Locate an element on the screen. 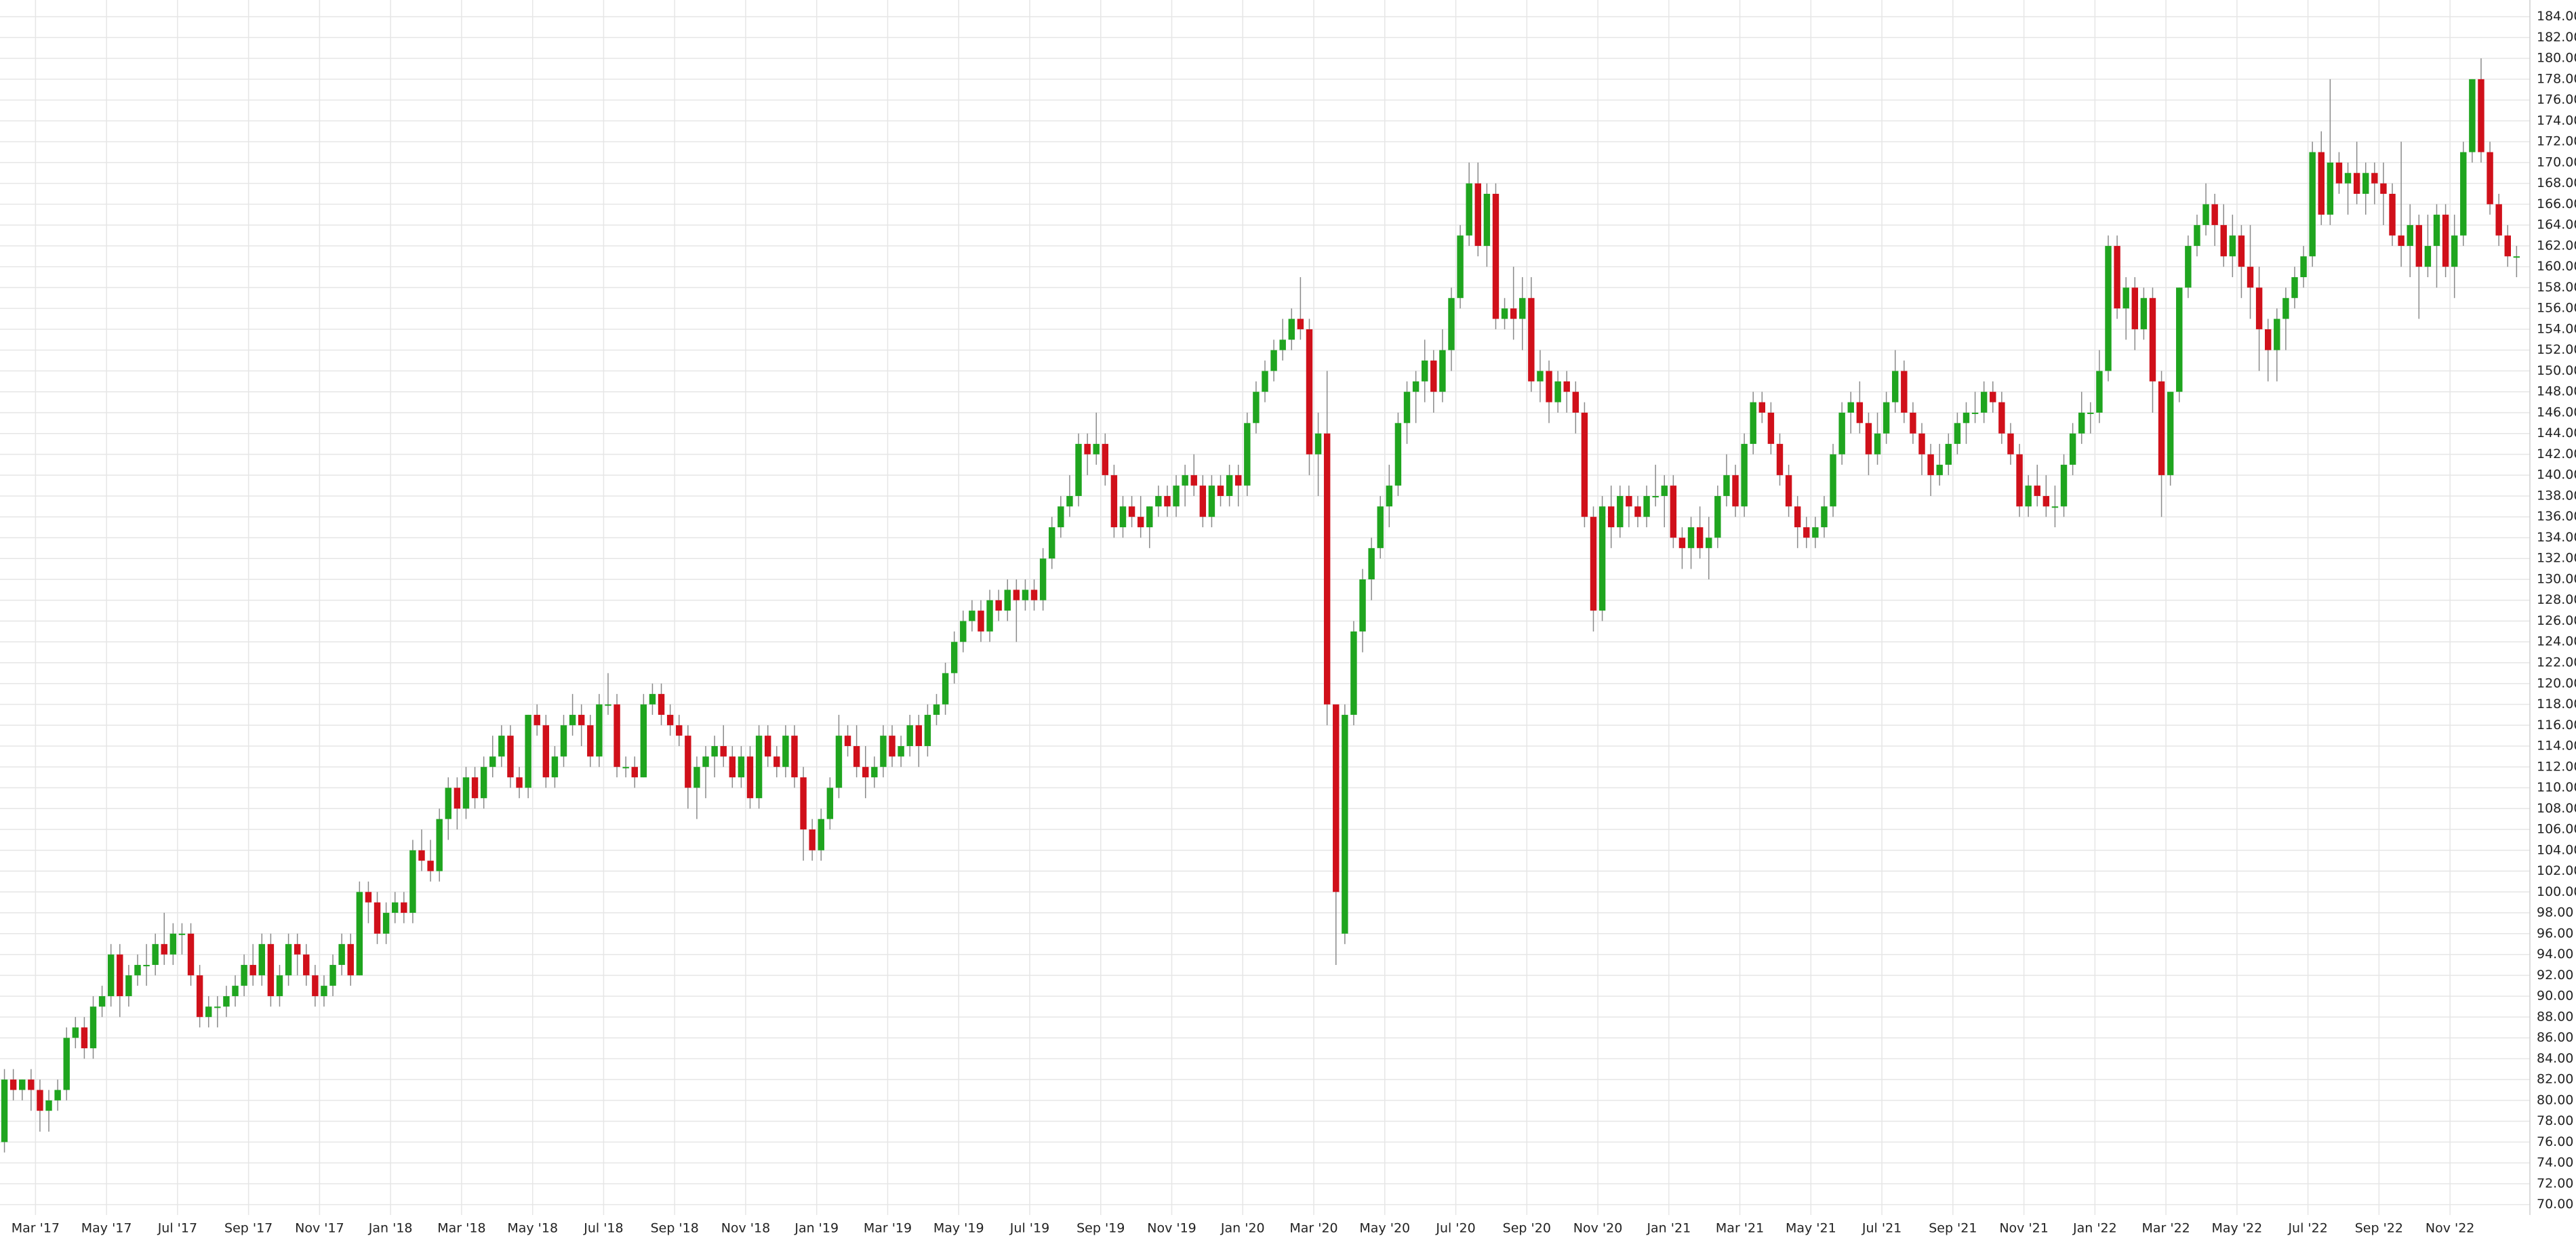 This screenshot has width=2576, height=1236. x-tick-label: Nov '17 is located at coordinates (319, 1229).